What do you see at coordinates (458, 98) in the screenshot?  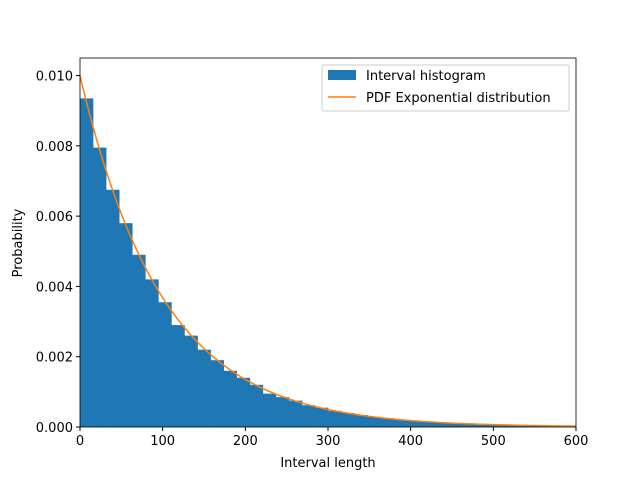 I see `legend-label-pdf: PDF Exponential distribution` at bounding box center [458, 98].